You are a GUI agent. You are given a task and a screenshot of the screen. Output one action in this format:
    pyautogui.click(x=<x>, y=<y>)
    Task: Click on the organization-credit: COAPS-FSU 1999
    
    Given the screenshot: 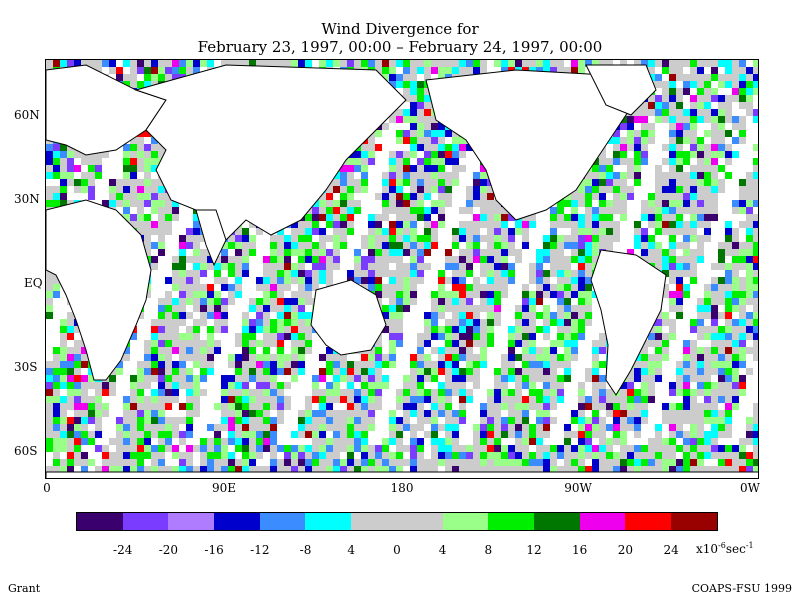 What is the action you would take?
    pyautogui.click(x=741, y=588)
    